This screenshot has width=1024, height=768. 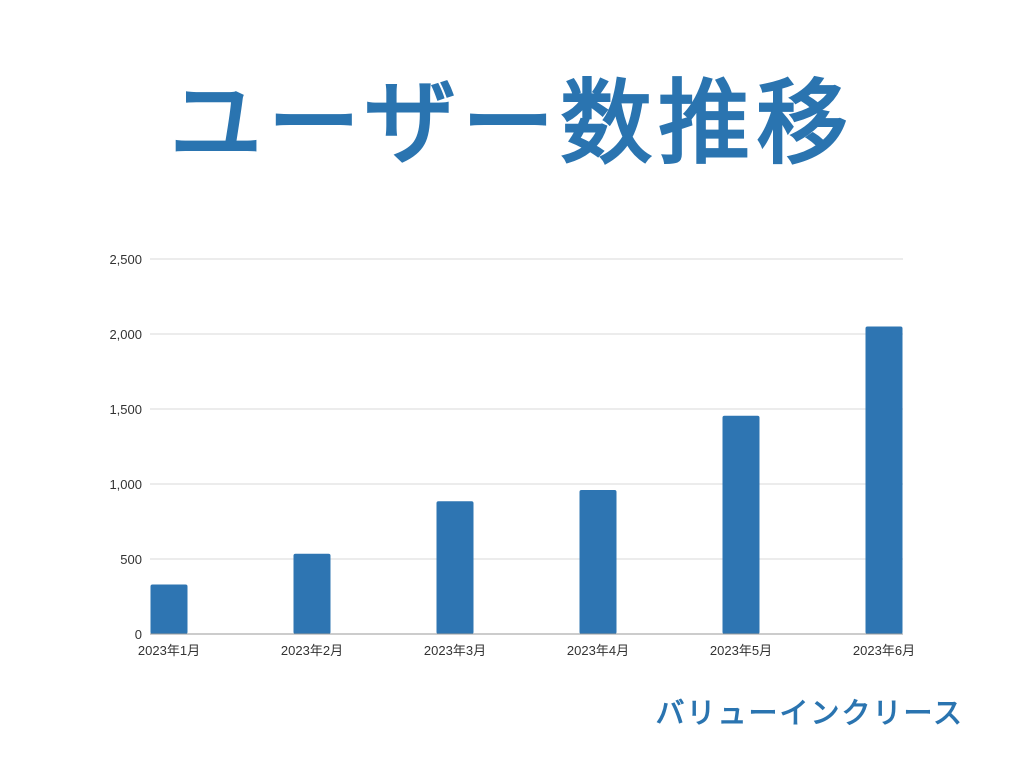 What do you see at coordinates (312, 650) in the screenshot?
I see `x-tick-label: 2023年2月` at bounding box center [312, 650].